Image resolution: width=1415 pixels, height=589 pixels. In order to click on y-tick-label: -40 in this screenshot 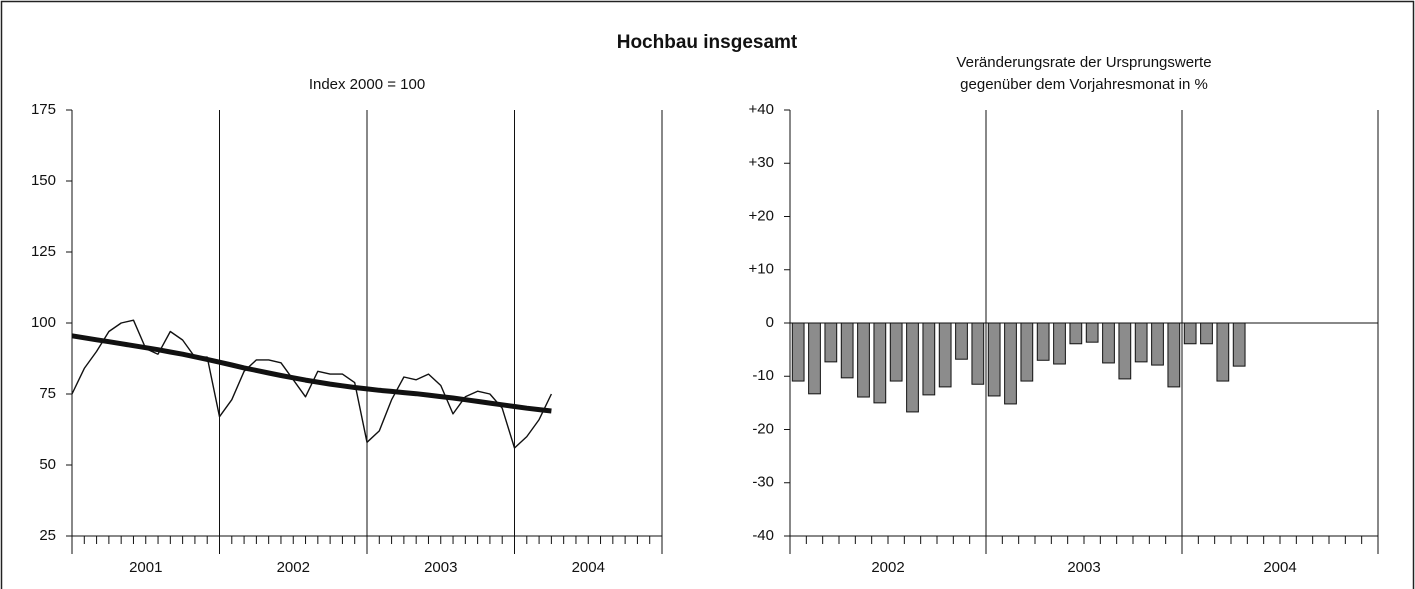, I will do `click(763, 535)`.